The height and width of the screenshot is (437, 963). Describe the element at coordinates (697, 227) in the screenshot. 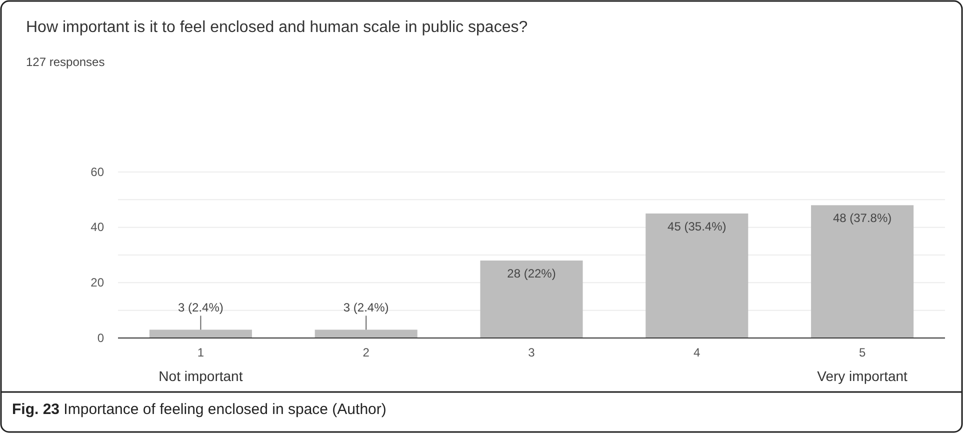

I see `data-label: 45 (35.4%)` at that location.